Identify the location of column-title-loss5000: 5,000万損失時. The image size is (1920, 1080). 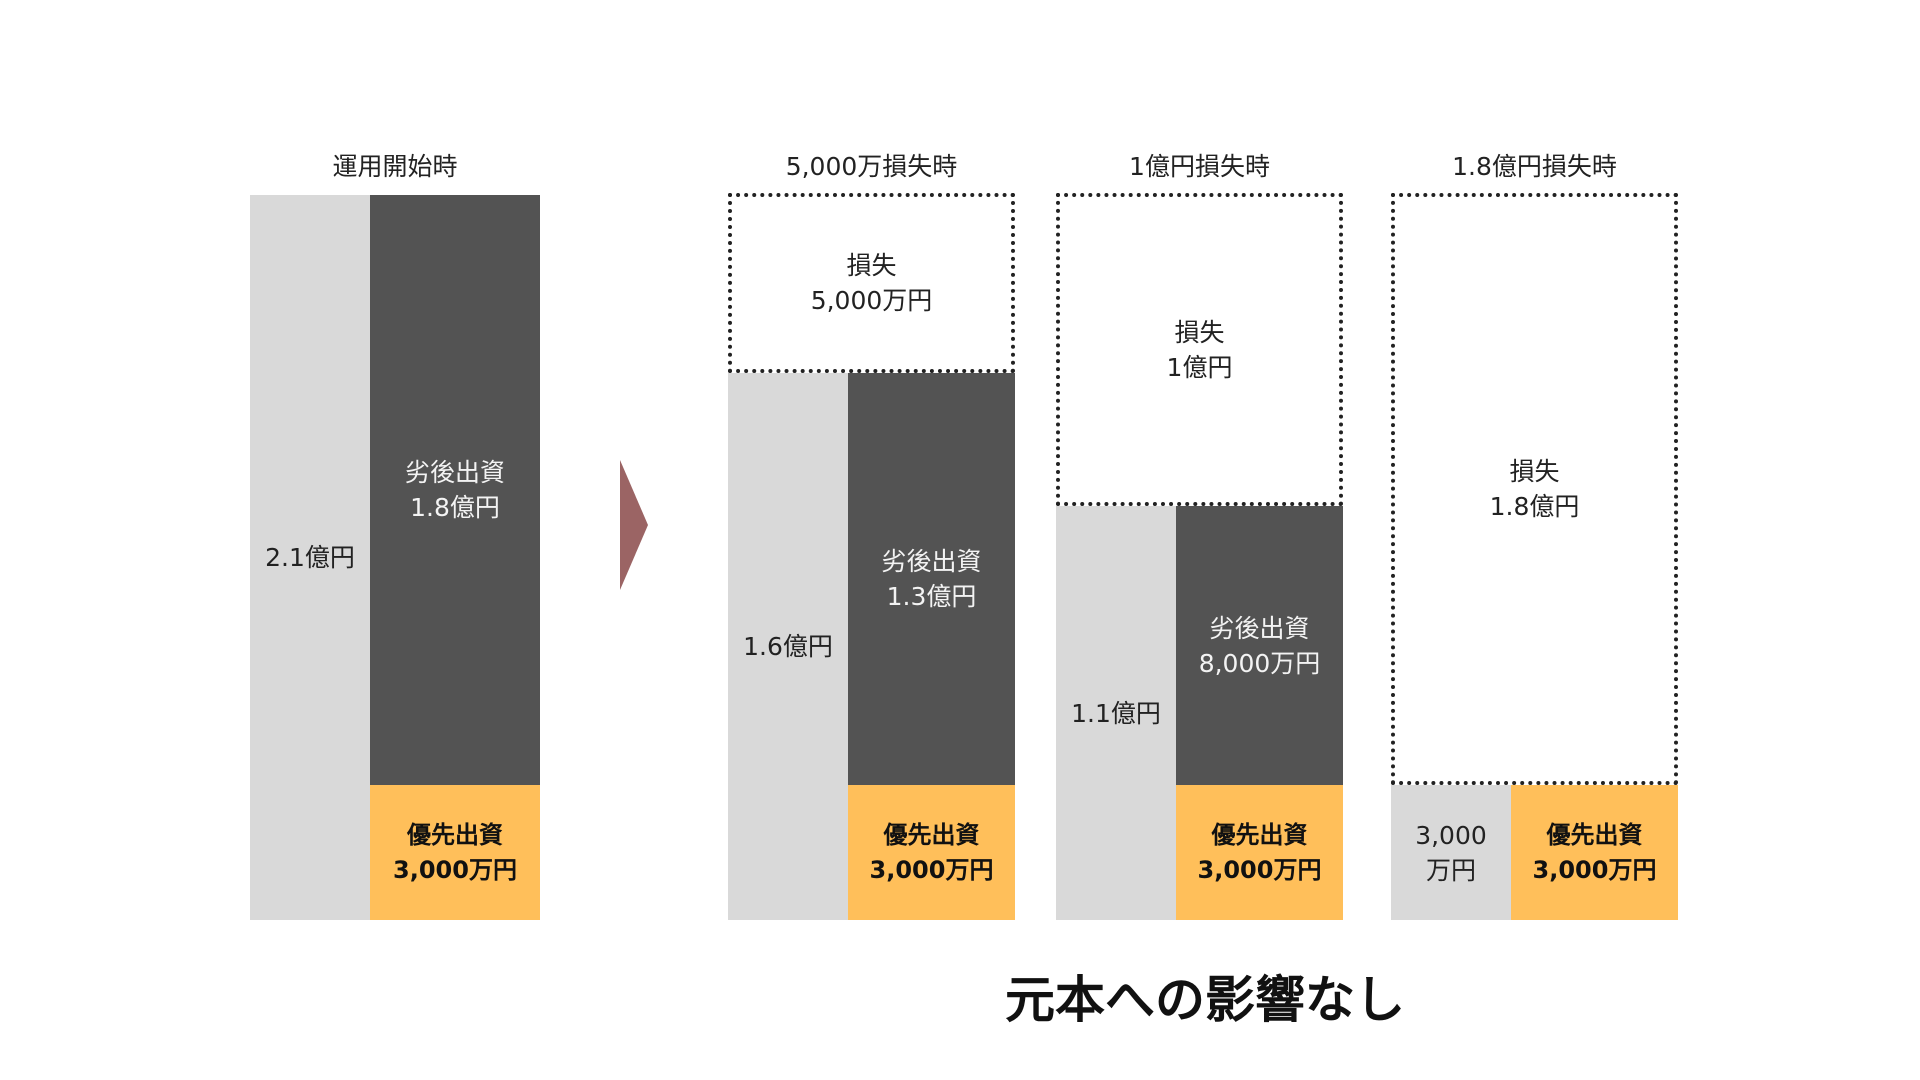
(871, 166).